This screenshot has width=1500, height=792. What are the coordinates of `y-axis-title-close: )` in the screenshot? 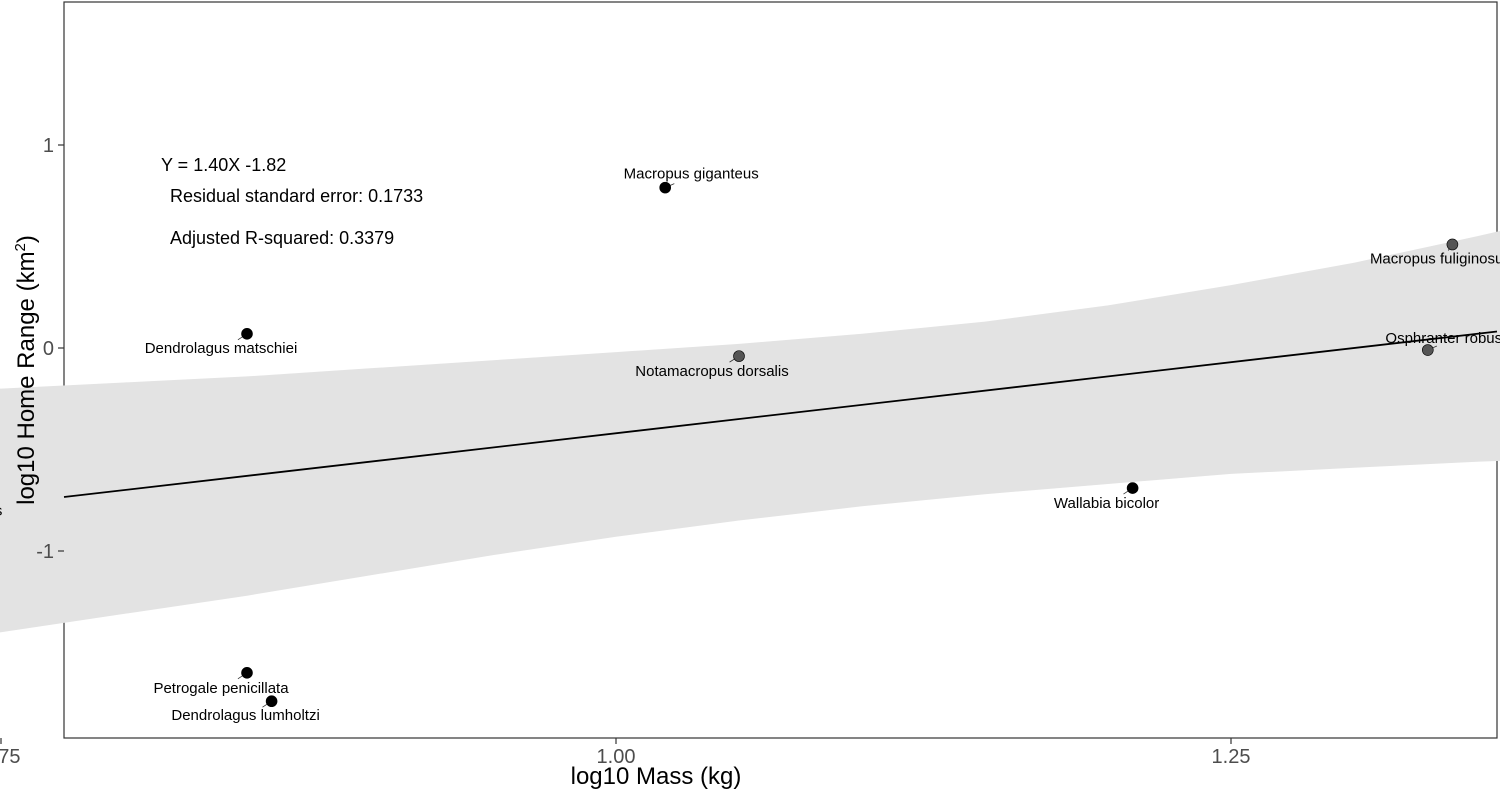 It's located at (26, 239).